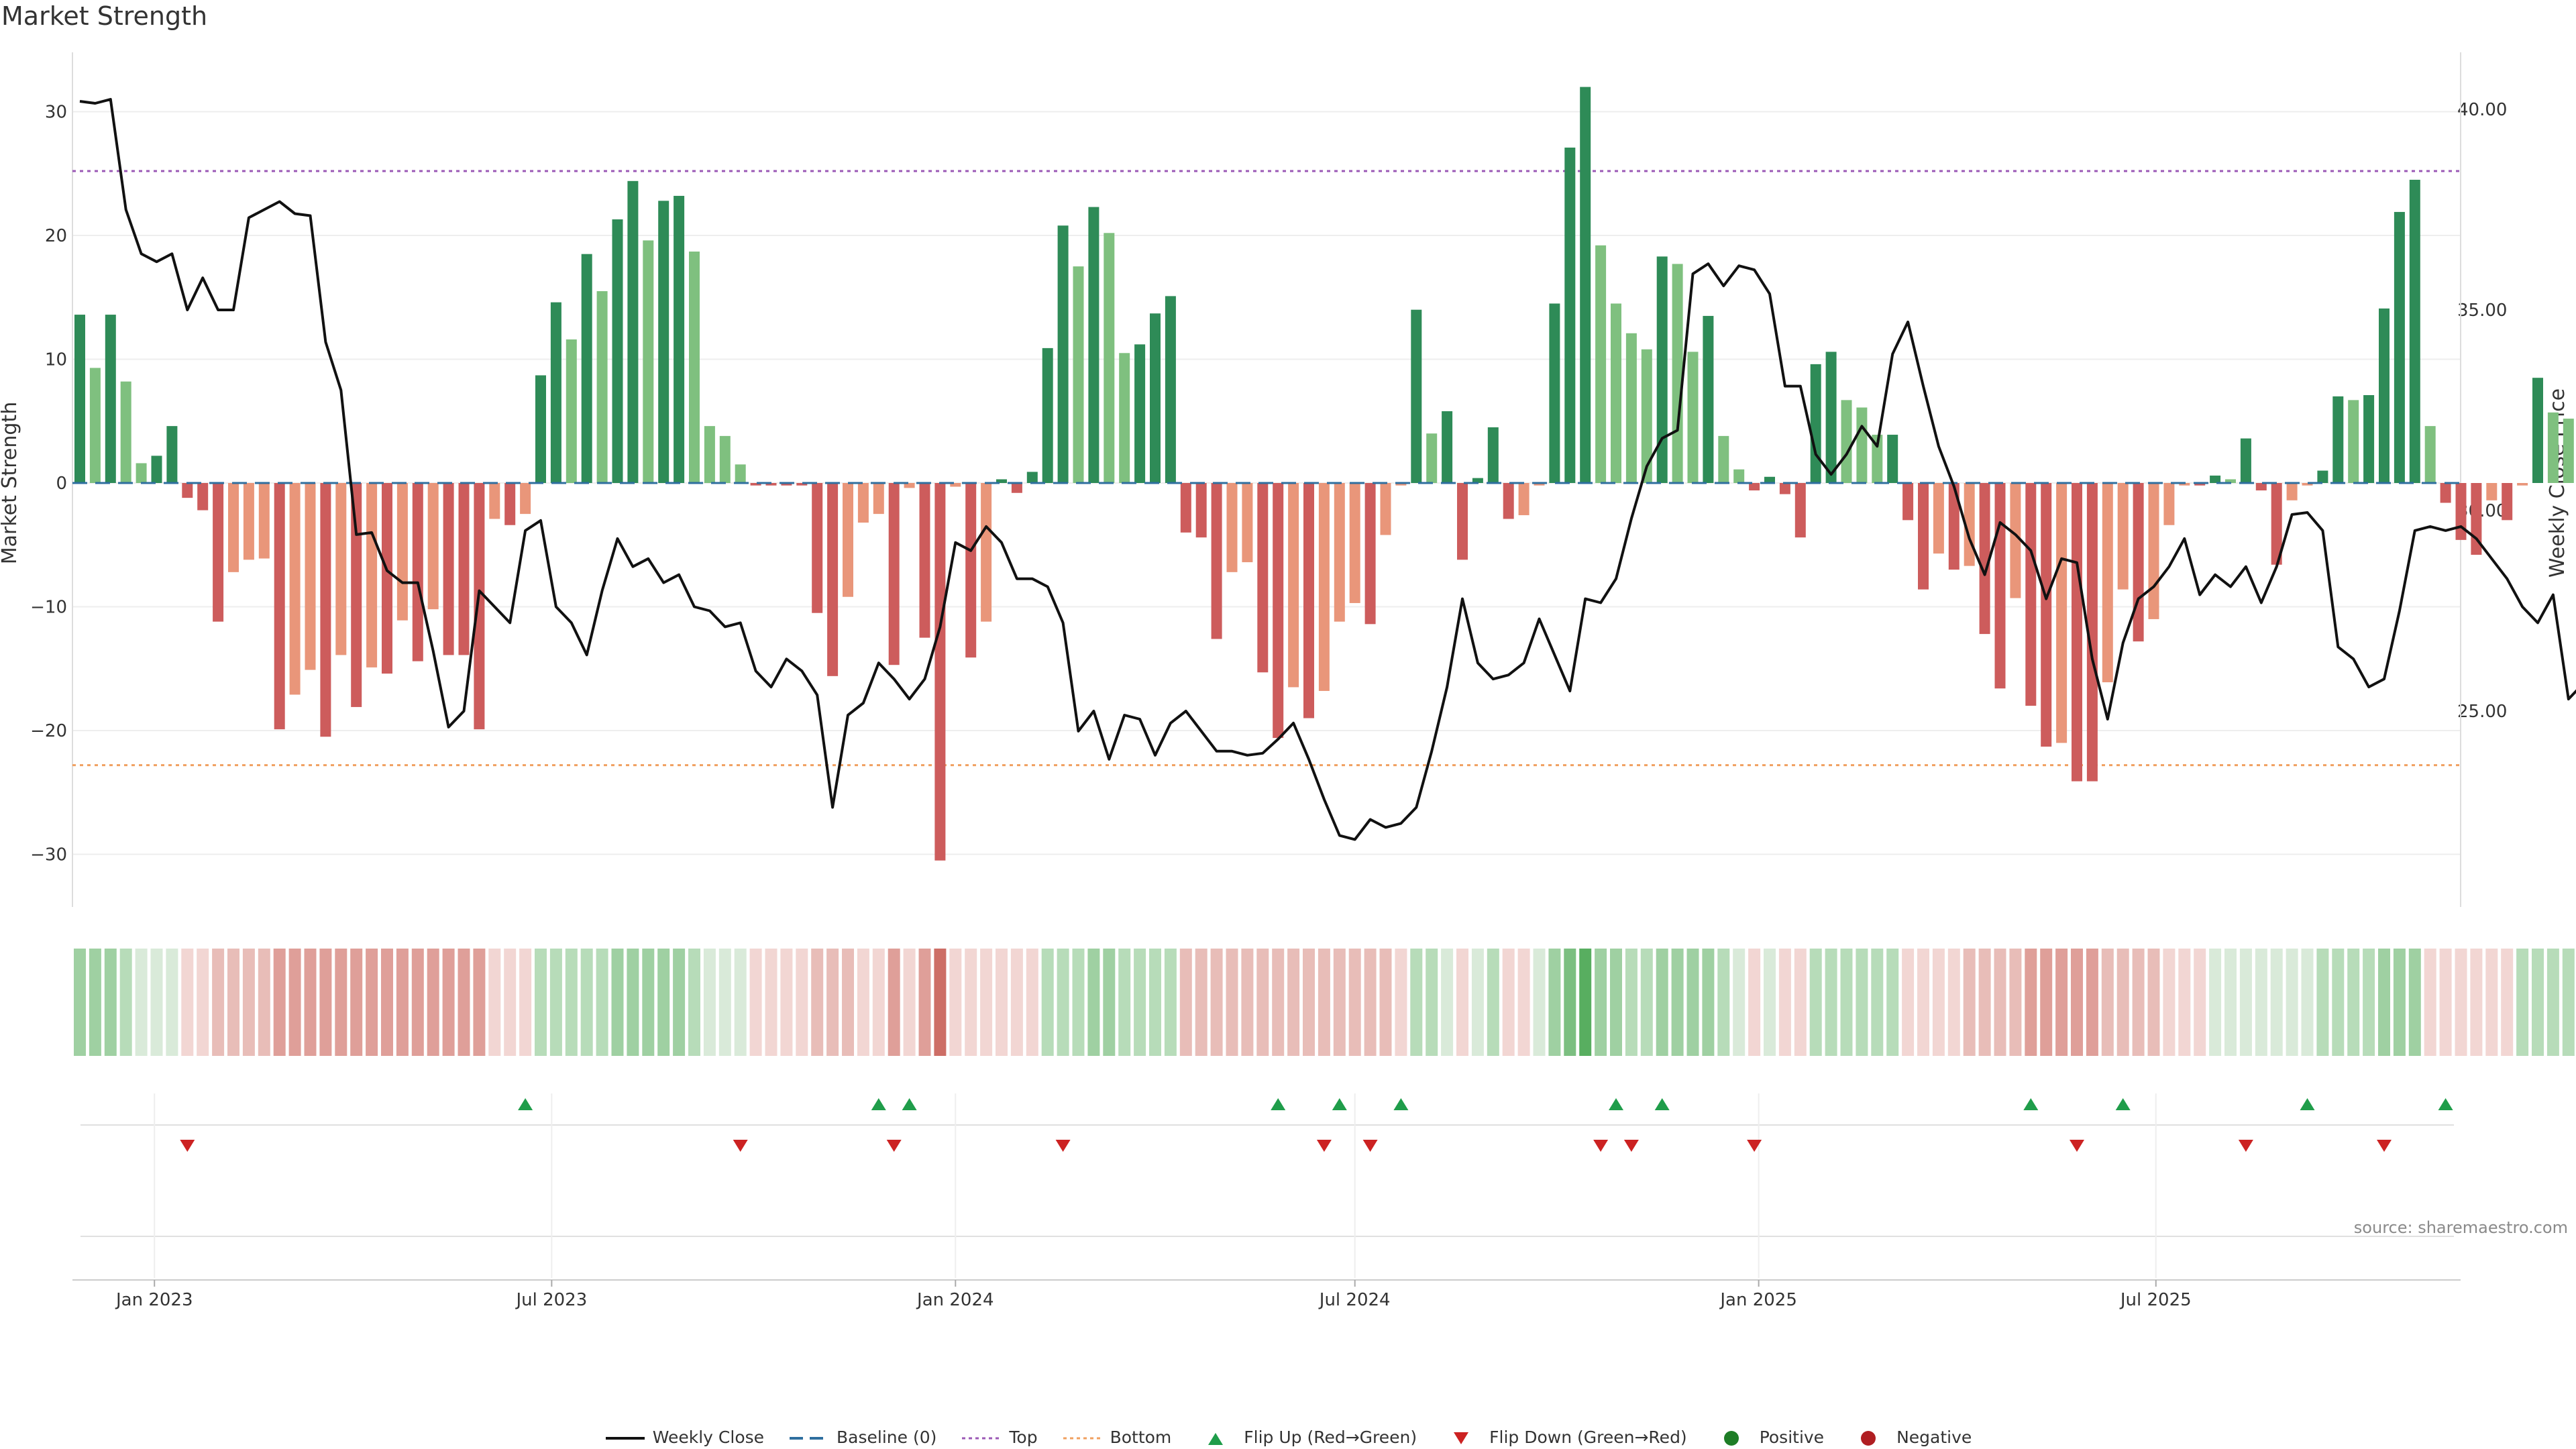  What do you see at coordinates (1910, 1438) in the screenshot?
I see `legend-item: Negative` at bounding box center [1910, 1438].